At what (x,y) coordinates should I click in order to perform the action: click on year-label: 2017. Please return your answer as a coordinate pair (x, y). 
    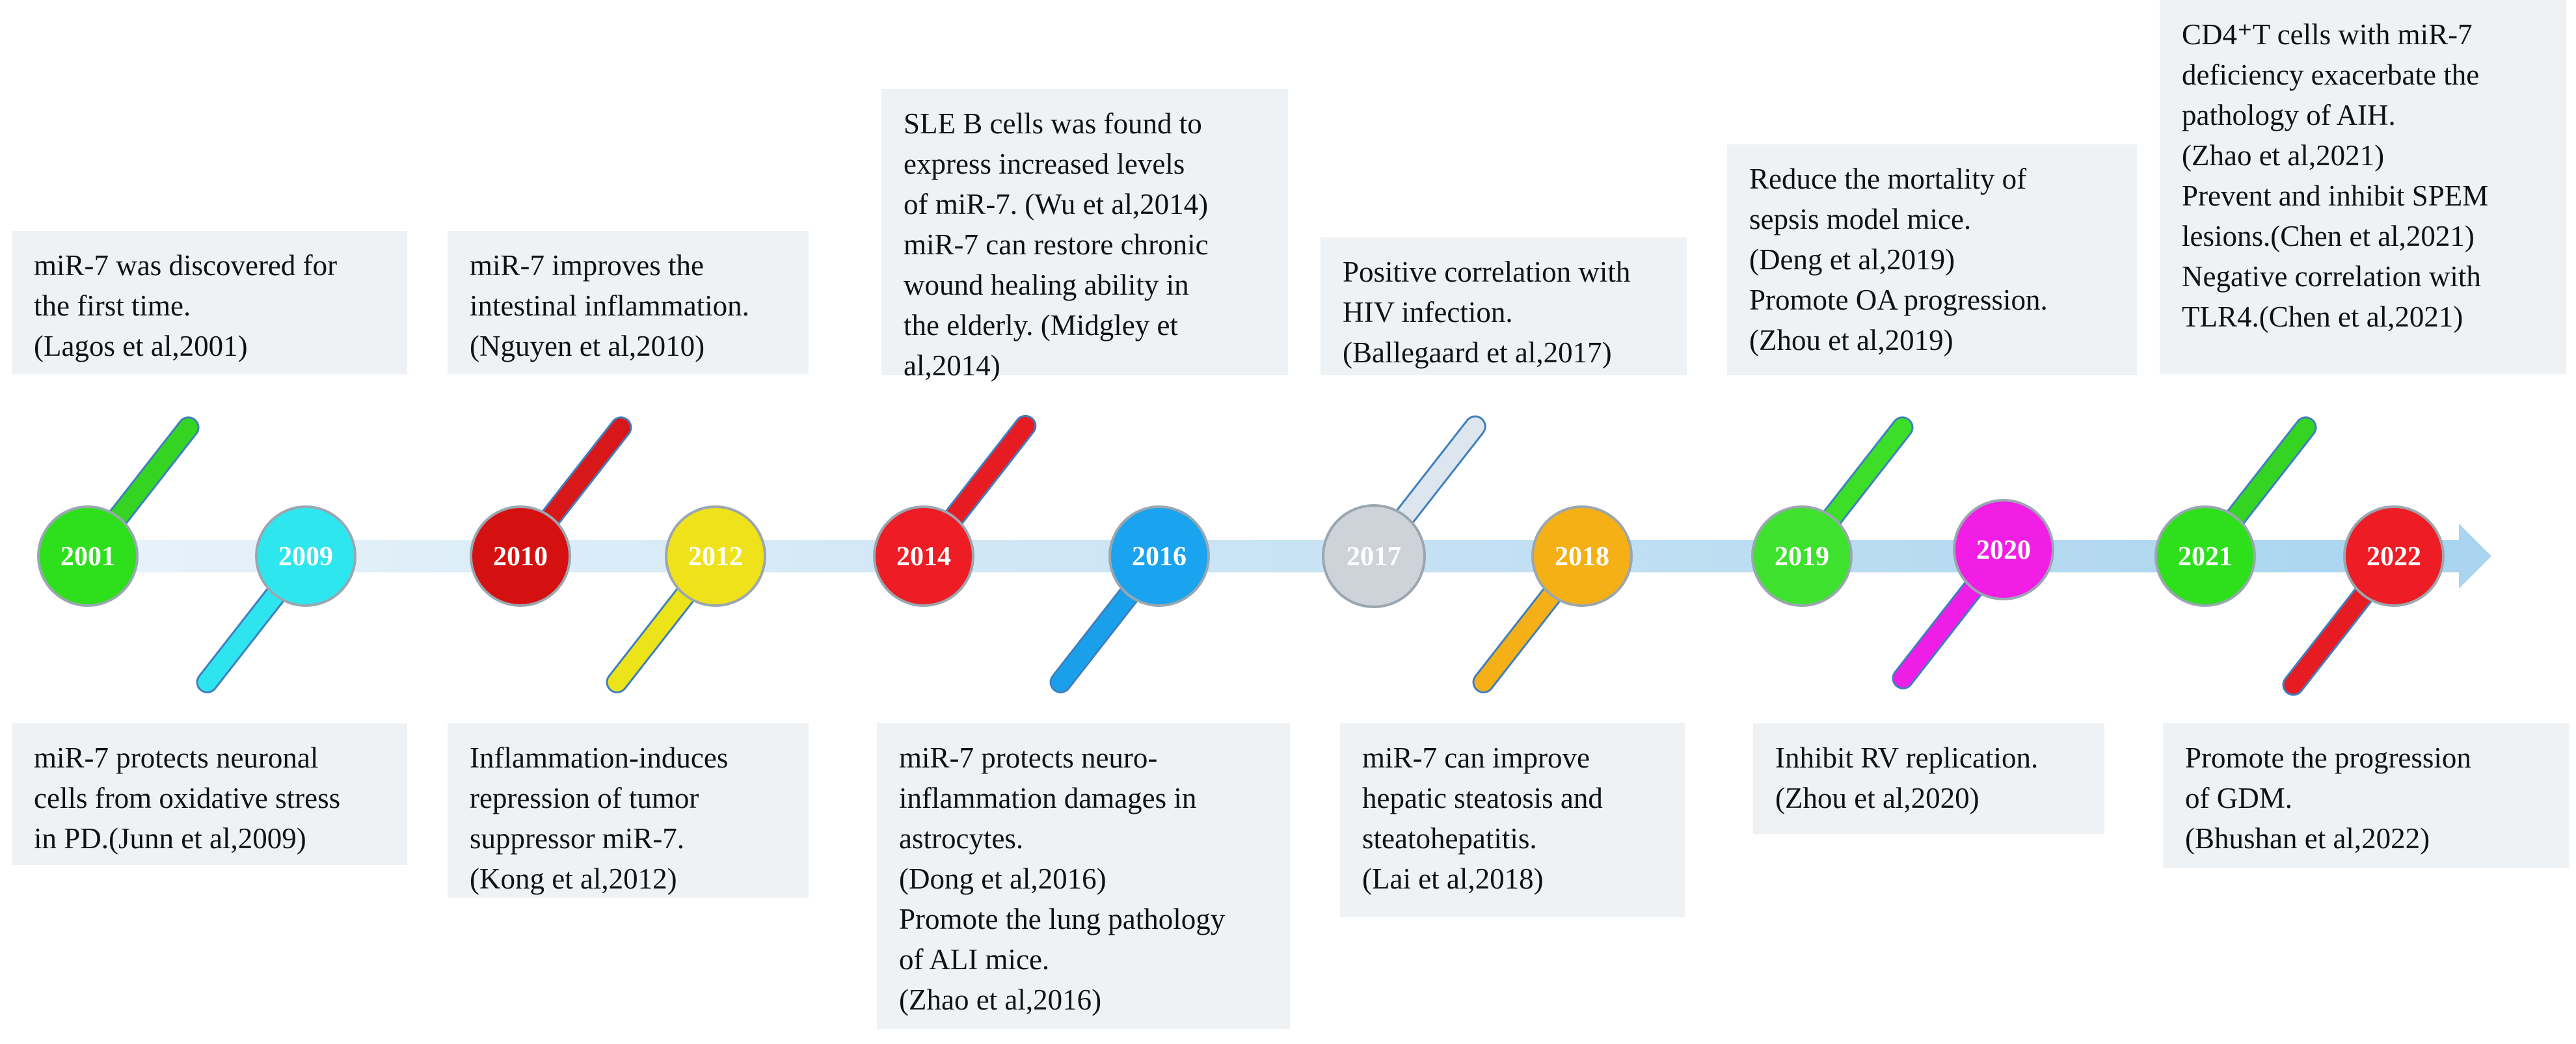
    Looking at the image, I should click on (1374, 557).